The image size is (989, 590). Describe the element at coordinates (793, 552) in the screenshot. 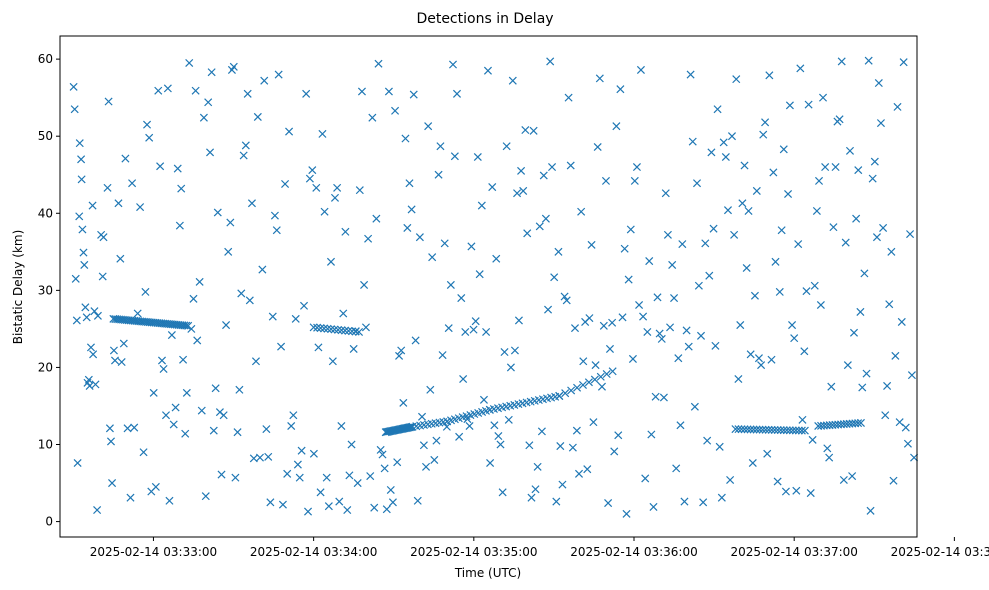

I see `x-tick-label: 2025-02-14 03:37:00` at that location.